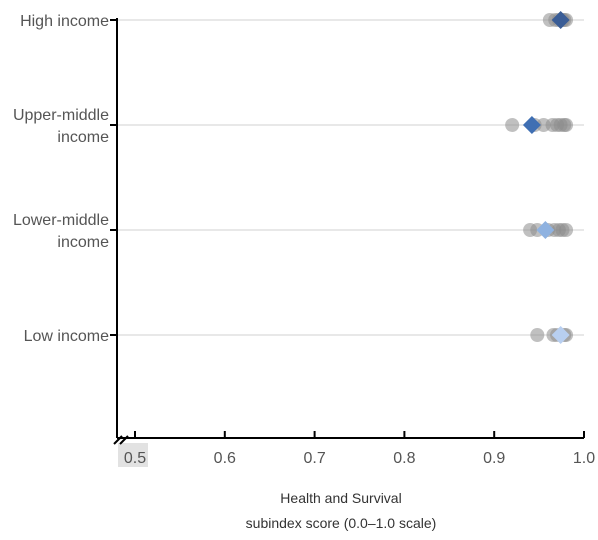 This screenshot has width=598, height=540. What do you see at coordinates (135, 458) in the screenshot?
I see `x-tick-label: 0.5` at bounding box center [135, 458].